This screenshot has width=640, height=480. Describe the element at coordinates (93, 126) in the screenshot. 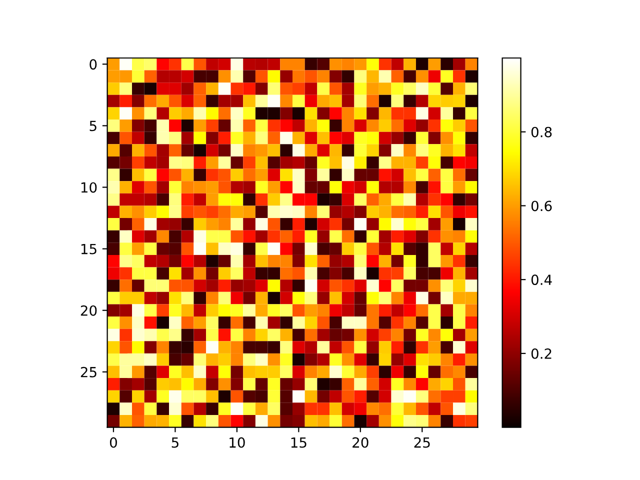

I see `y-tick-label: 5` at that location.